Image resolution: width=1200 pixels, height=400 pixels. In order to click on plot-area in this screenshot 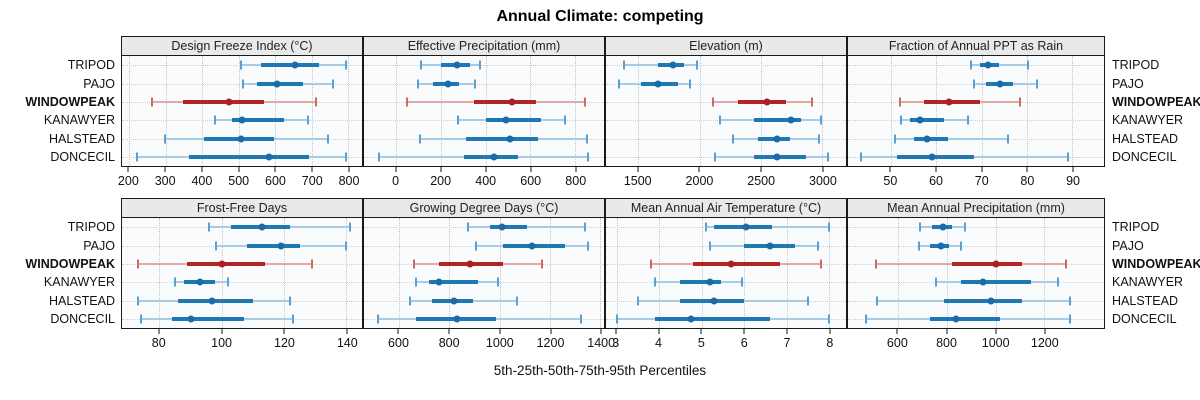, I will do `click(242, 273)`.